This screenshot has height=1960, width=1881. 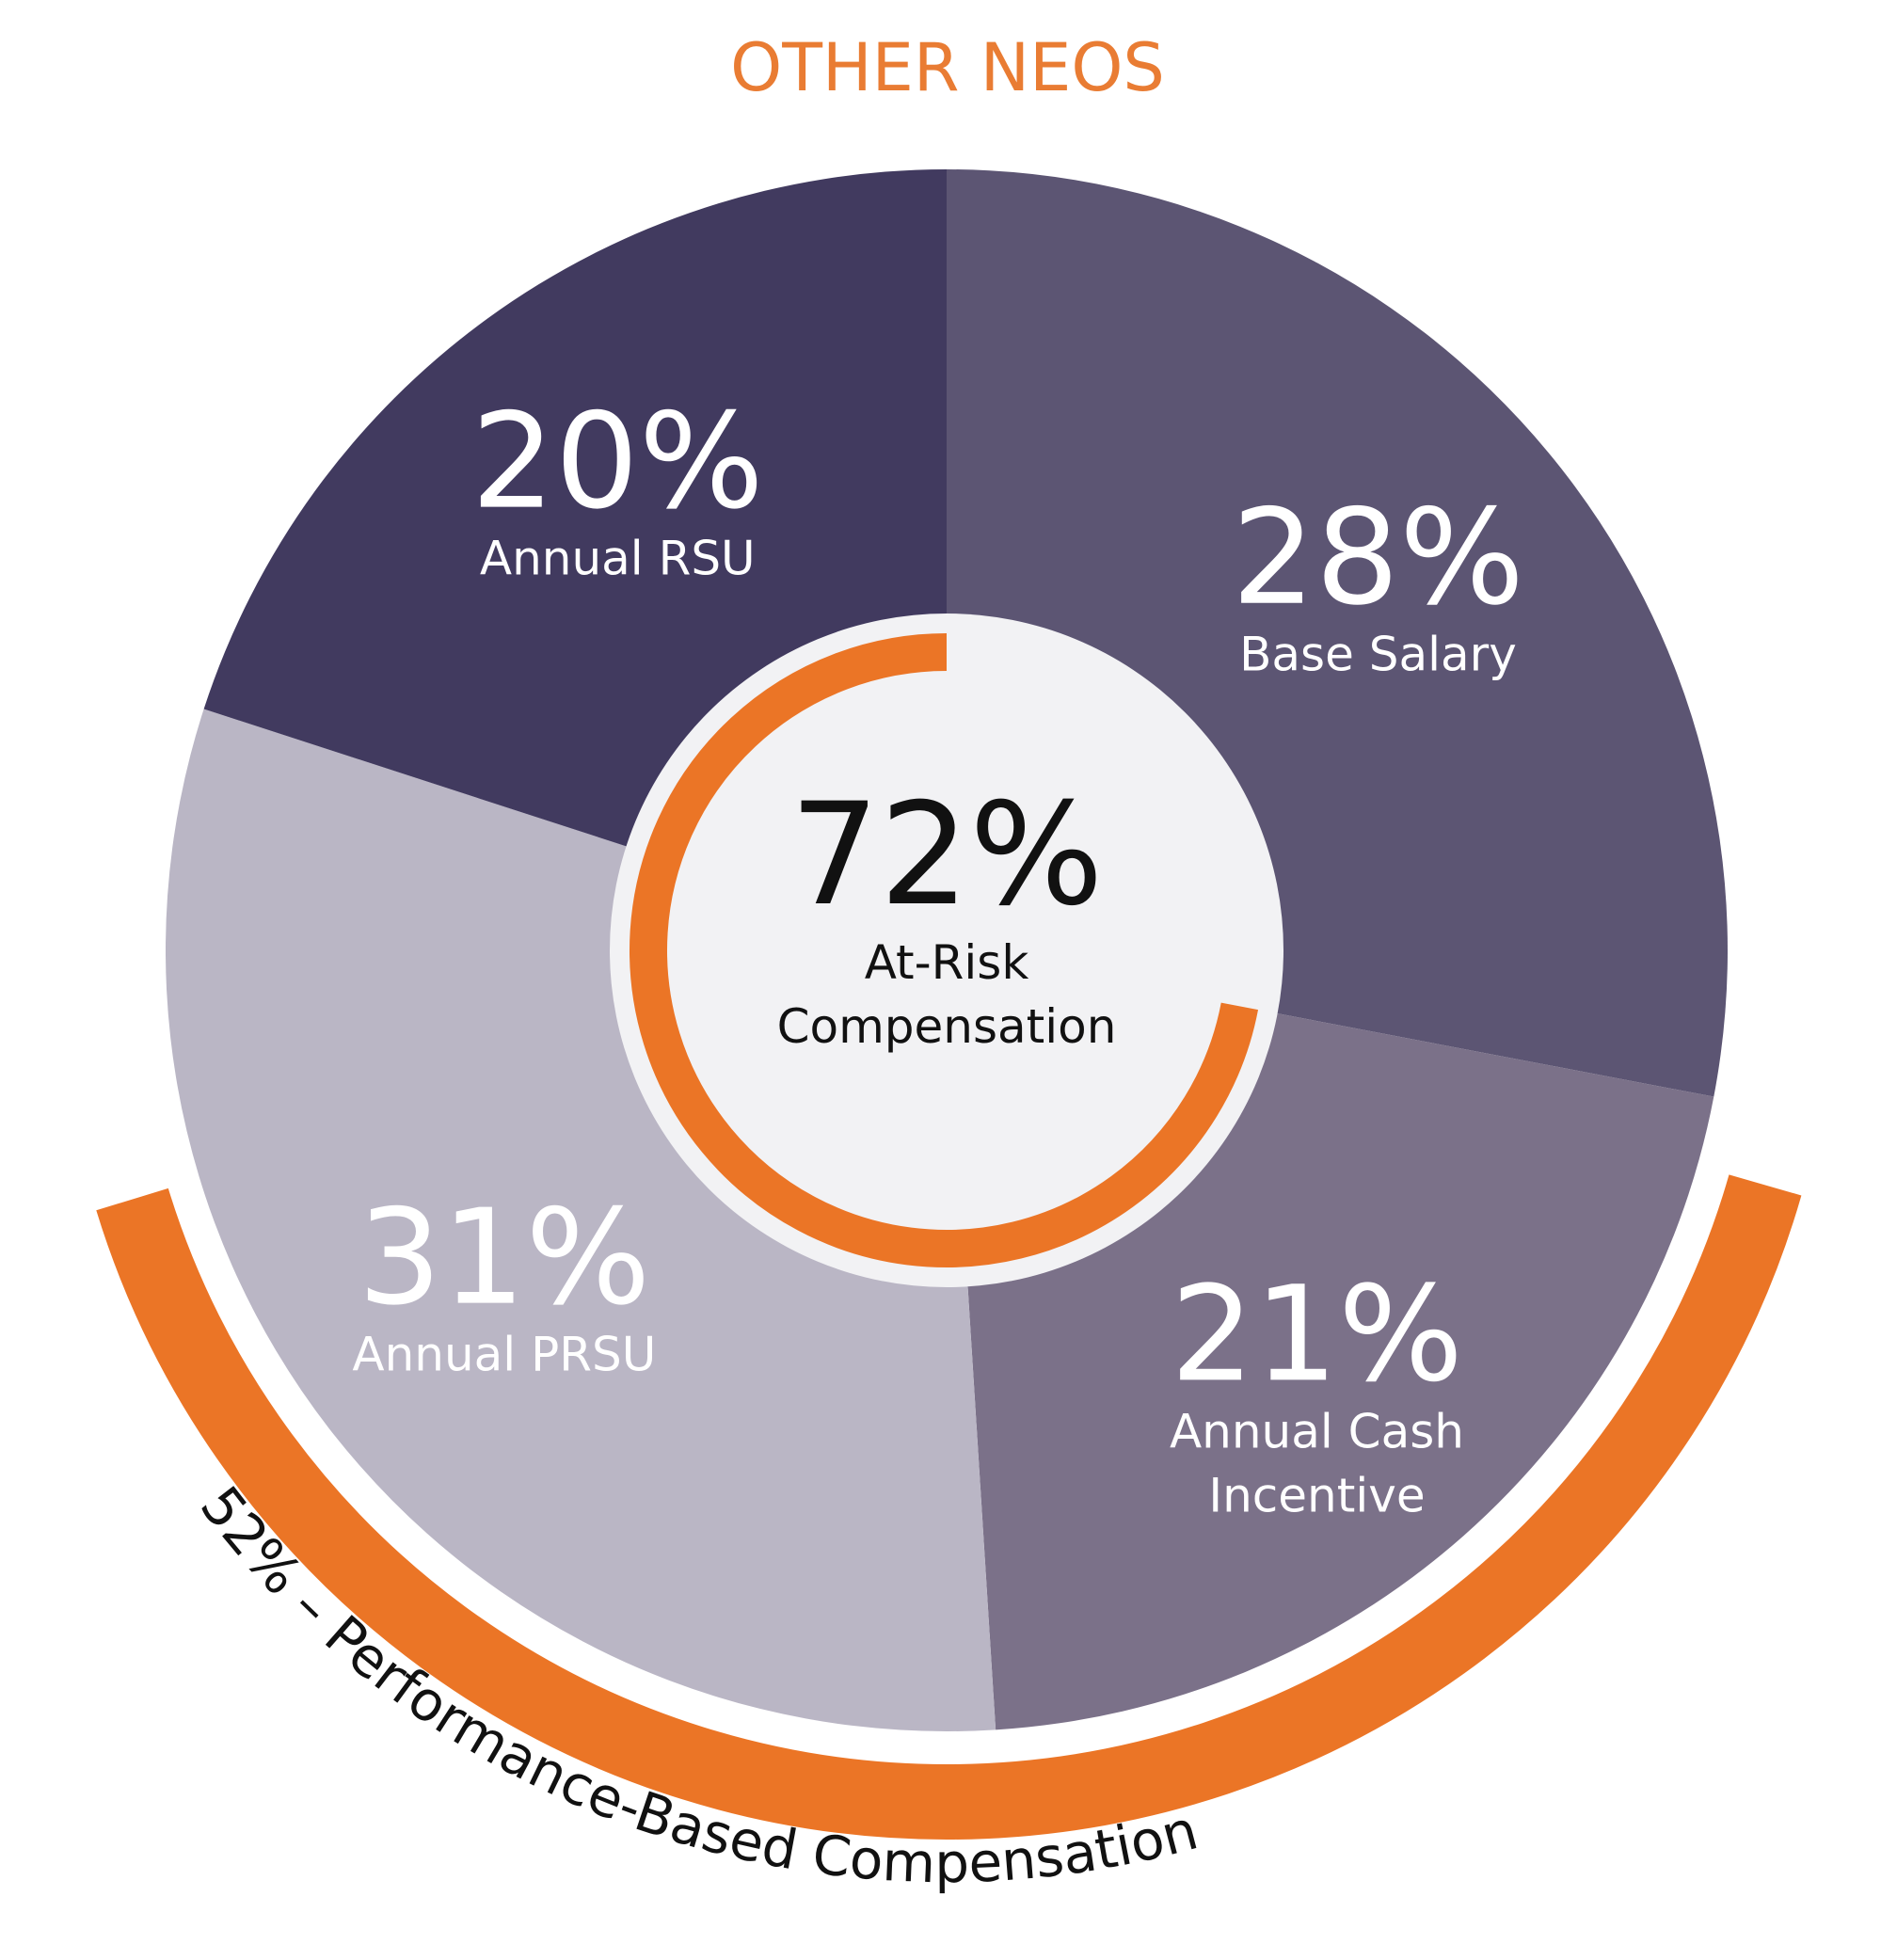 What do you see at coordinates (1316, 1495) in the screenshot?
I see `slice-name-label: Incentive` at bounding box center [1316, 1495].